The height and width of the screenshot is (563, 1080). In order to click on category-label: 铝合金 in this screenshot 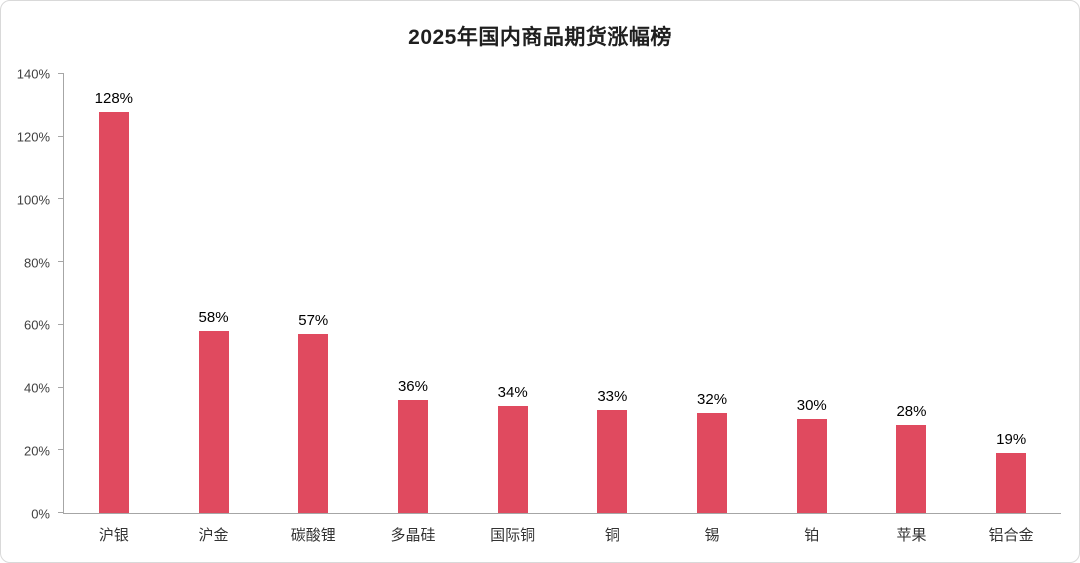, I will do `click(1011, 535)`.